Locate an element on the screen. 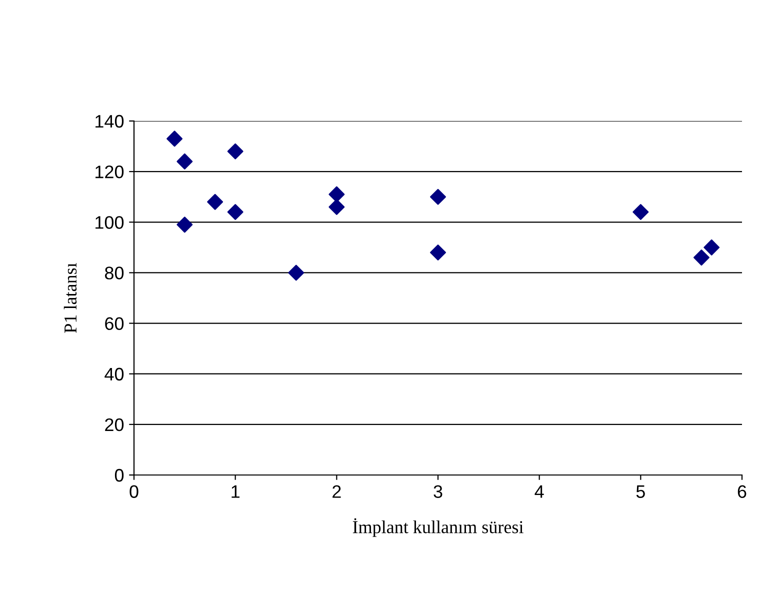 Image resolution: width=771 pixels, height=598 pixels. x-tick-label: 2 is located at coordinates (336, 491).